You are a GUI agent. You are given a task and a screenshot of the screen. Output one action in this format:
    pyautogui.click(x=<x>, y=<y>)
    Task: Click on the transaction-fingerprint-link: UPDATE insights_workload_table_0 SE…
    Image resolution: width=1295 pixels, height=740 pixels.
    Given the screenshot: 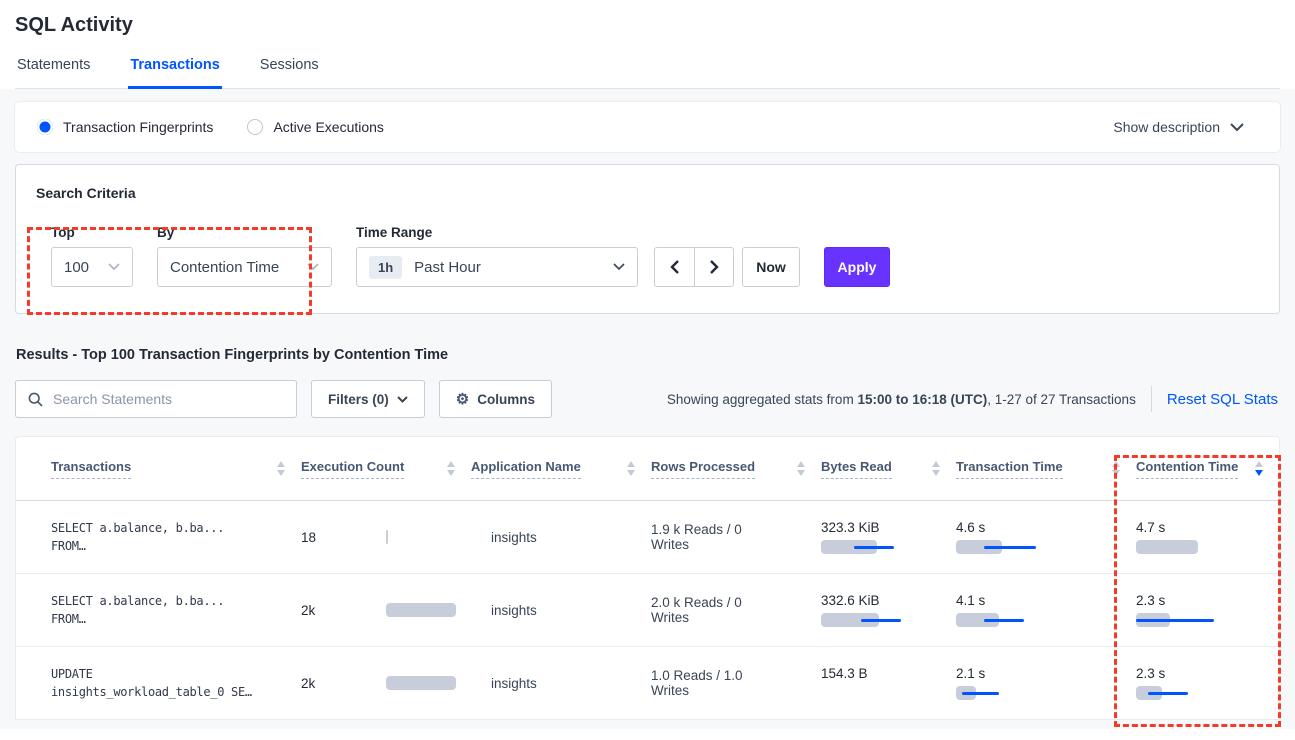 What is the action you would take?
    pyautogui.click(x=176, y=683)
    